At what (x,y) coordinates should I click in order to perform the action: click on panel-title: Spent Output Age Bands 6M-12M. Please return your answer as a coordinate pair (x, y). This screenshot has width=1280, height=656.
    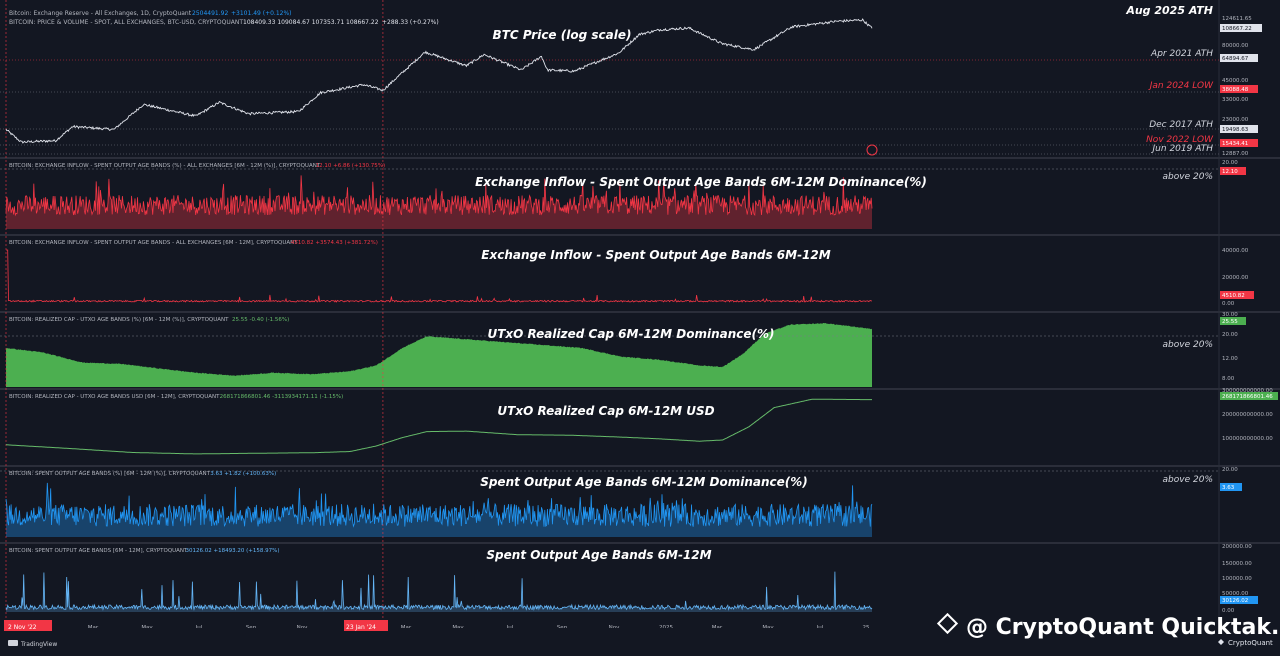
    Looking at the image, I should click on (598, 555).